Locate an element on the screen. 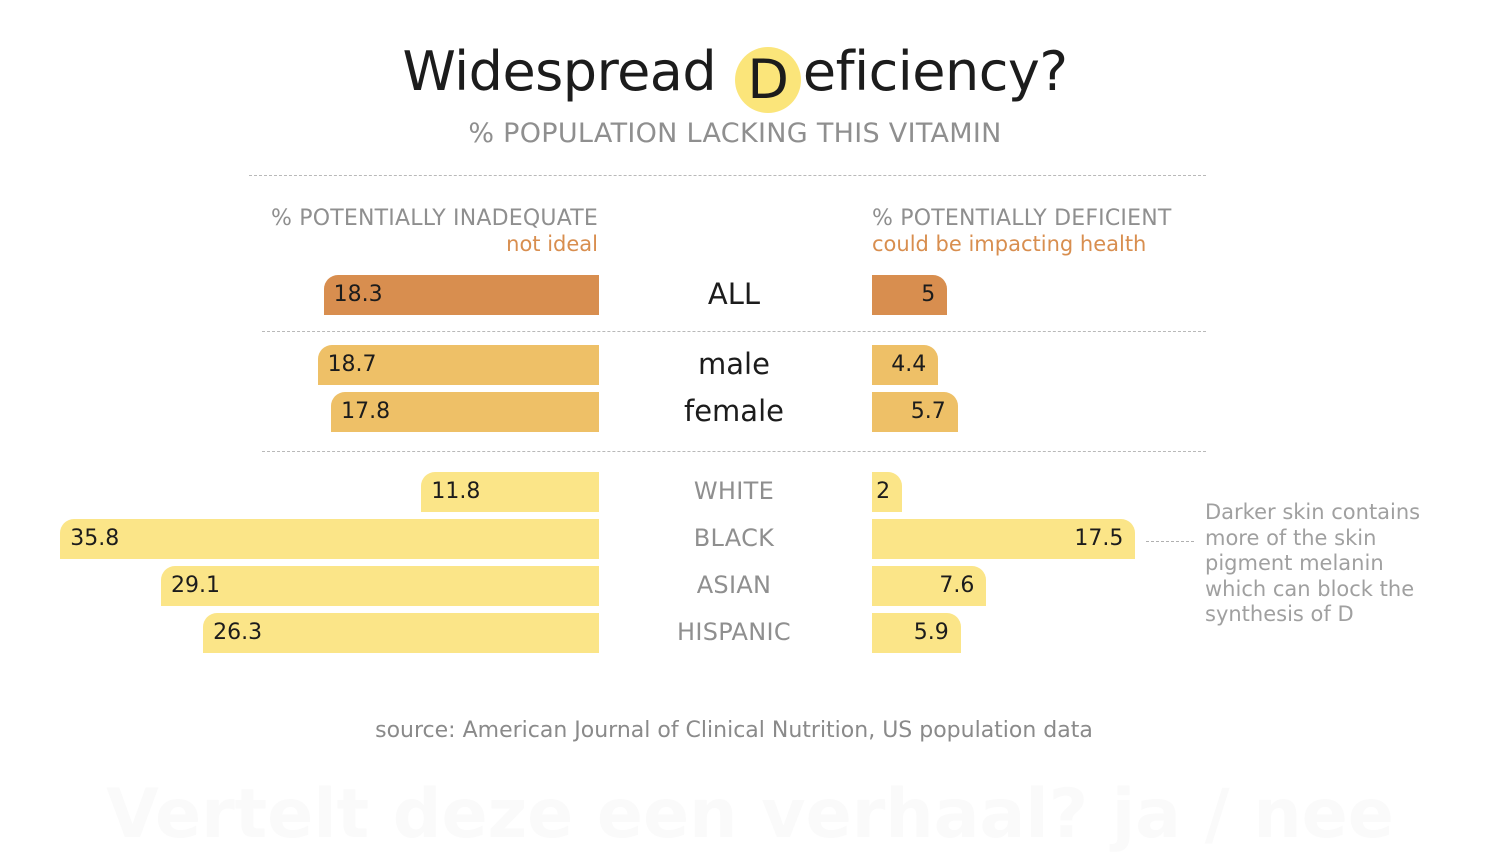 Image resolution: width=1500 pixels, height=859 pixels. title-before: Widespread is located at coordinates (567, 71).